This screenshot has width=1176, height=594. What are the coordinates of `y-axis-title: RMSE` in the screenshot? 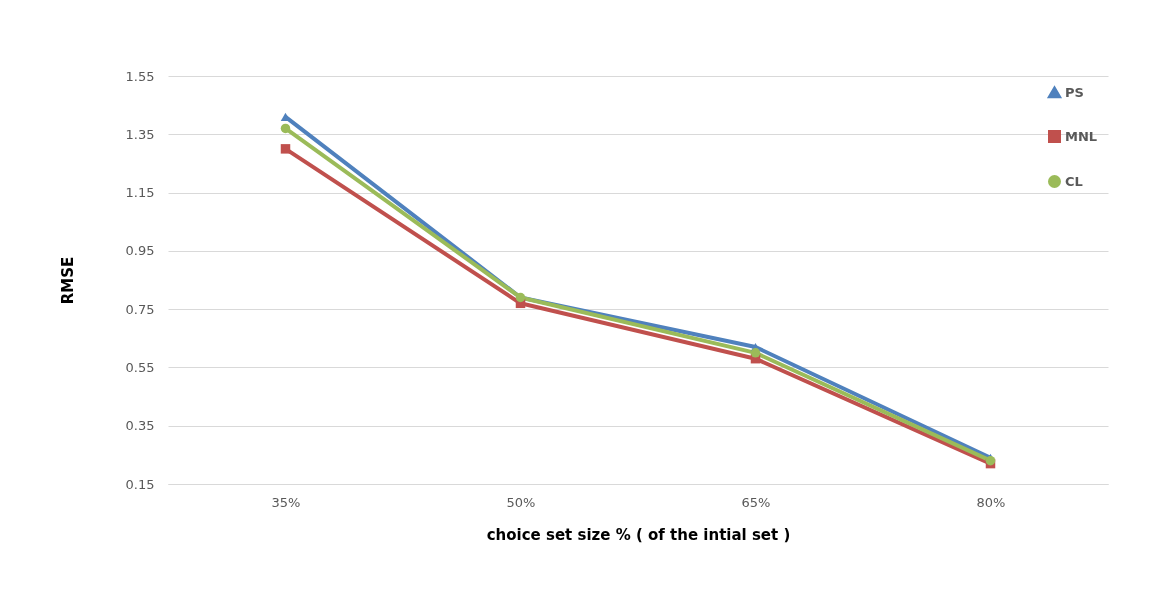 It's located at (67, 280).